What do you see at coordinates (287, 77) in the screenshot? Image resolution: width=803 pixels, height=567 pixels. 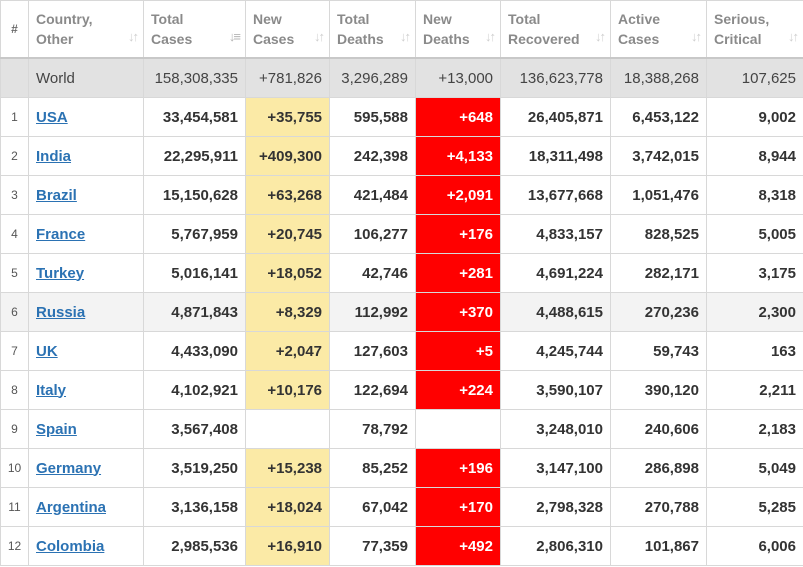 I see `world-new-cases: +781,826` at bounding box center [287, 77].